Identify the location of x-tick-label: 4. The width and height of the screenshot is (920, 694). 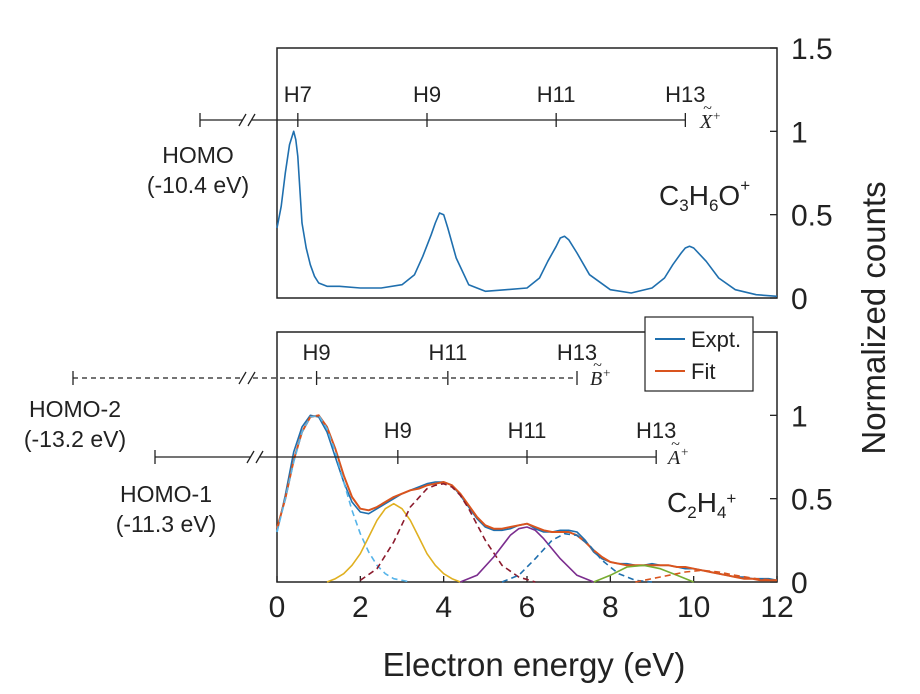
(443, 607).